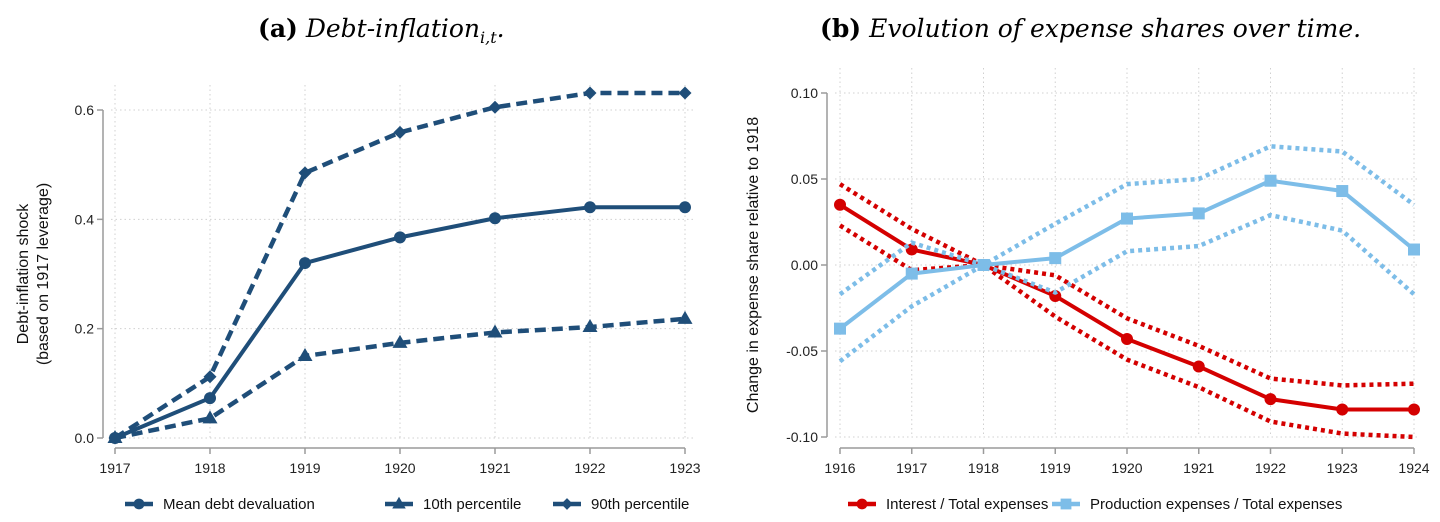  What do you see at coordinates (85, 110) in the screenshot?
I see `chart-a-y-tick-label: 0.6` at bounding box center [85, 110].